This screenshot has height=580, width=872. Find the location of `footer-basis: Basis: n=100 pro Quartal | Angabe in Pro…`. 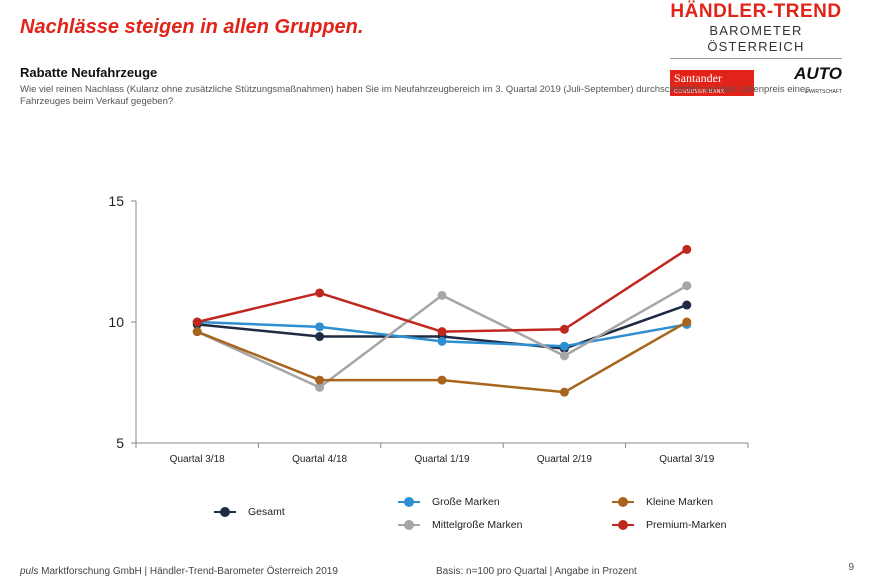

footer-basis: Basis: n=100 pro Quartal | Angabe in Pro… is located at coordinates (536, 571).